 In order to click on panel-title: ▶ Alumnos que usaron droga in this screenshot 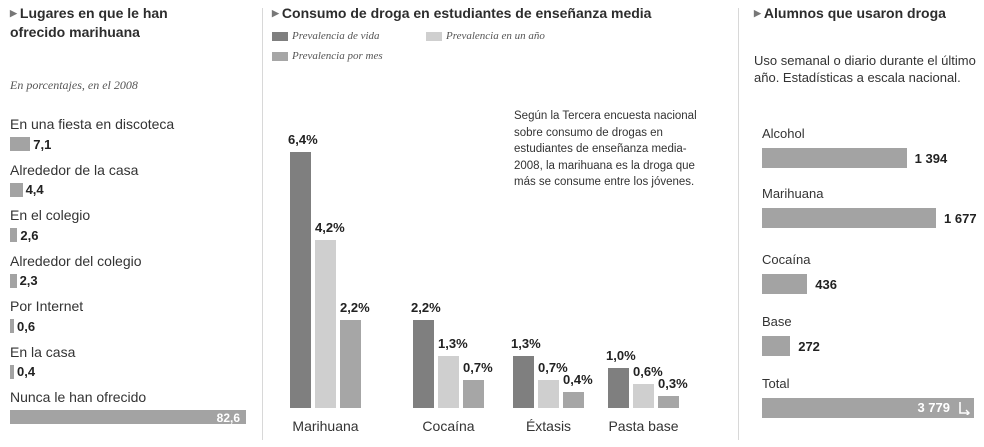, I will do `click(850, 13)`.